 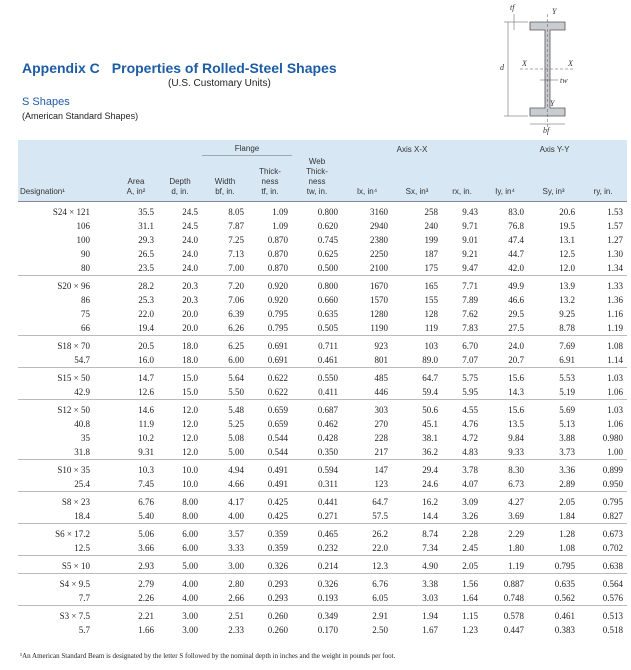 What do you see at coordinates (277, 515) in the screenshot?
I see `cell: 0.425` at bounding box center [277, 515].